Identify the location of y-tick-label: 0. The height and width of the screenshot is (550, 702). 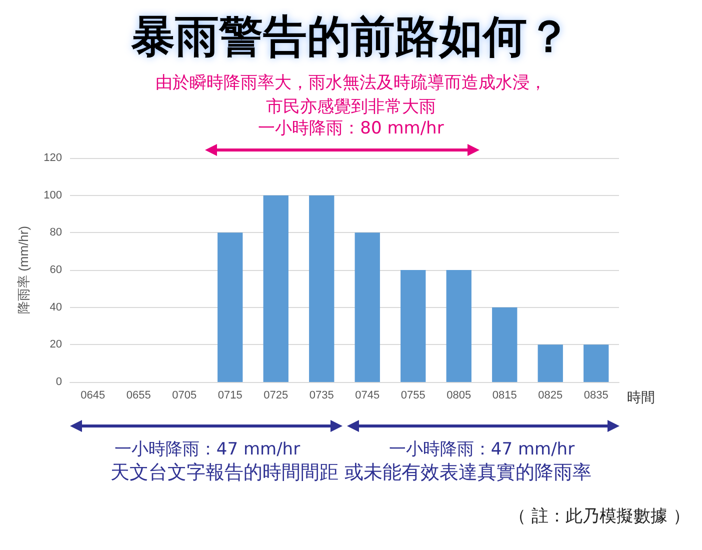
(59, 382).